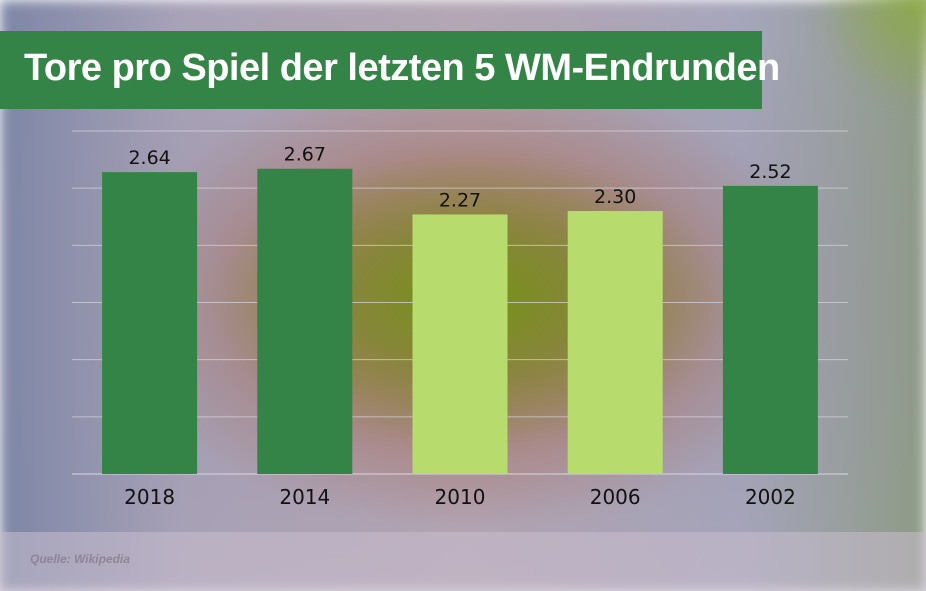 Image resolution: width=926 pixels, height=591 pixels. I want to click on data-label-2018: 2.64, so click(149, 158).